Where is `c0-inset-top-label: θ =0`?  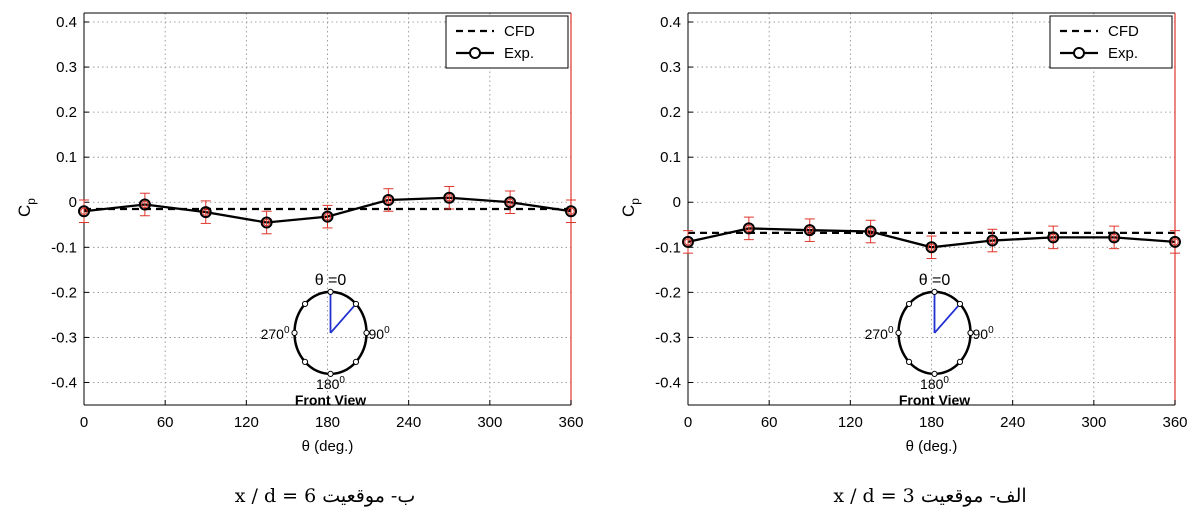 c0-inset-top-label: θ =0 is located at coordinates (331, 280).